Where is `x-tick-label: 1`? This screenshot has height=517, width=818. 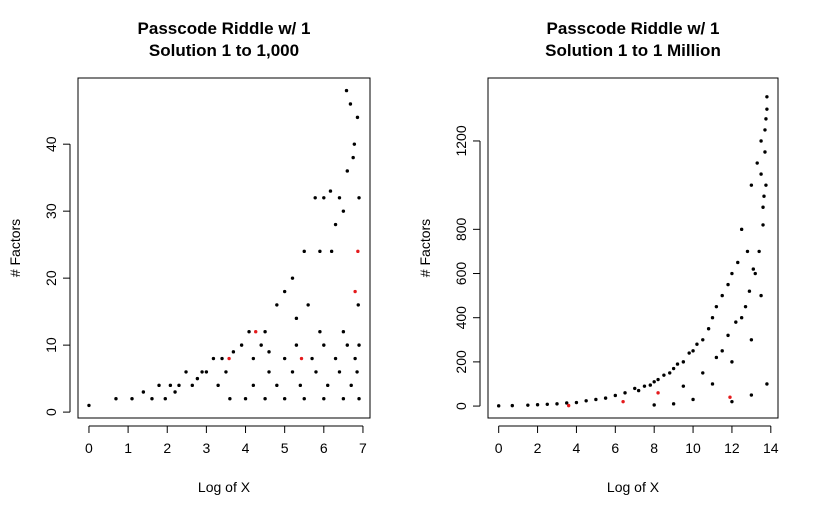 x-tick-label: 1 is located at coordinates (128, 448).